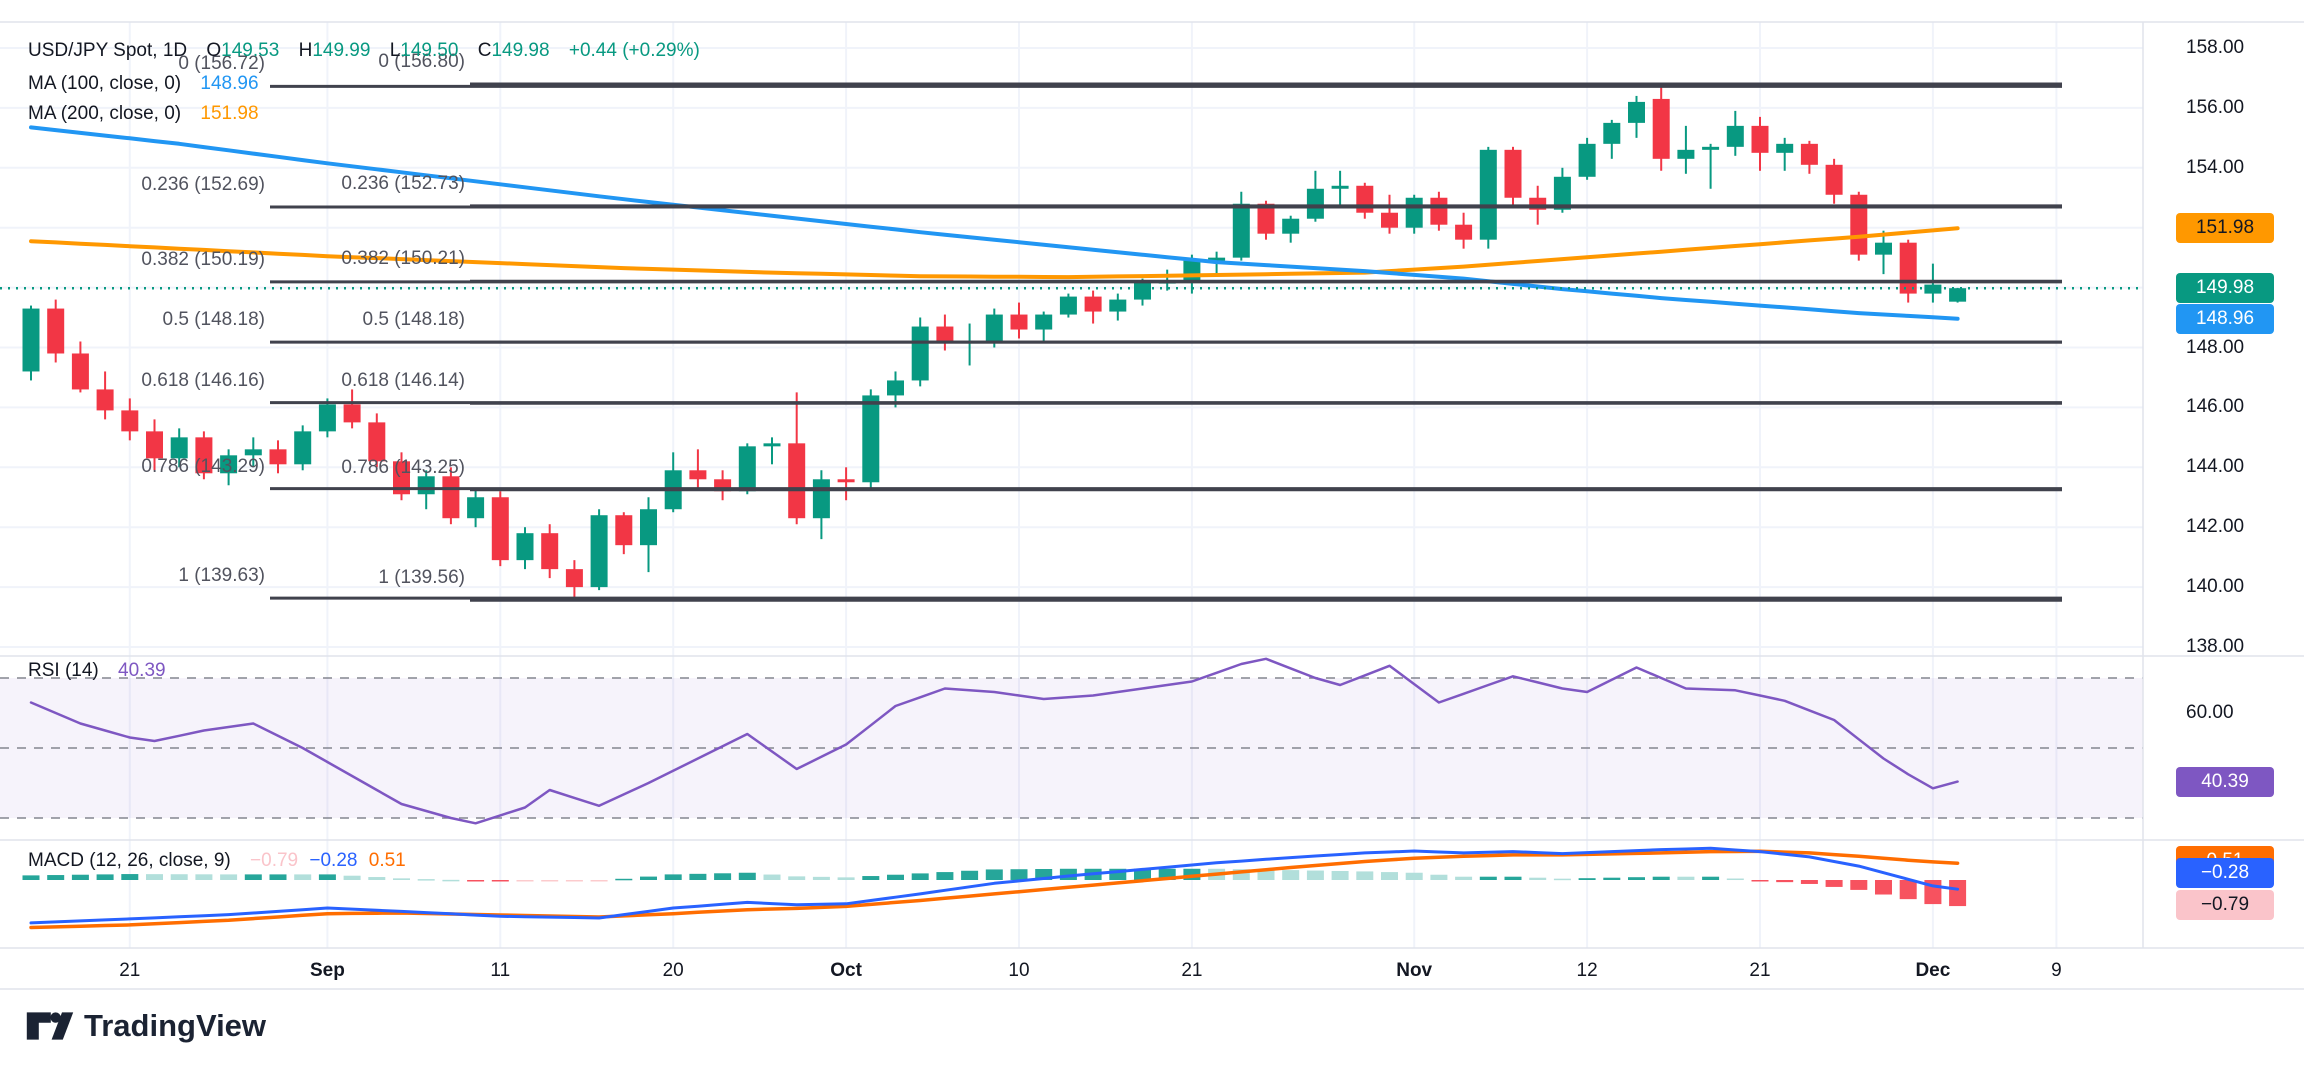 The image size is (2304, 1066). What do you see at coordinates (146, 84) in the screenshot?
I see `ma100-legend-row: MA (100, close, 0) 148.96` at bounding box center [146, 84].